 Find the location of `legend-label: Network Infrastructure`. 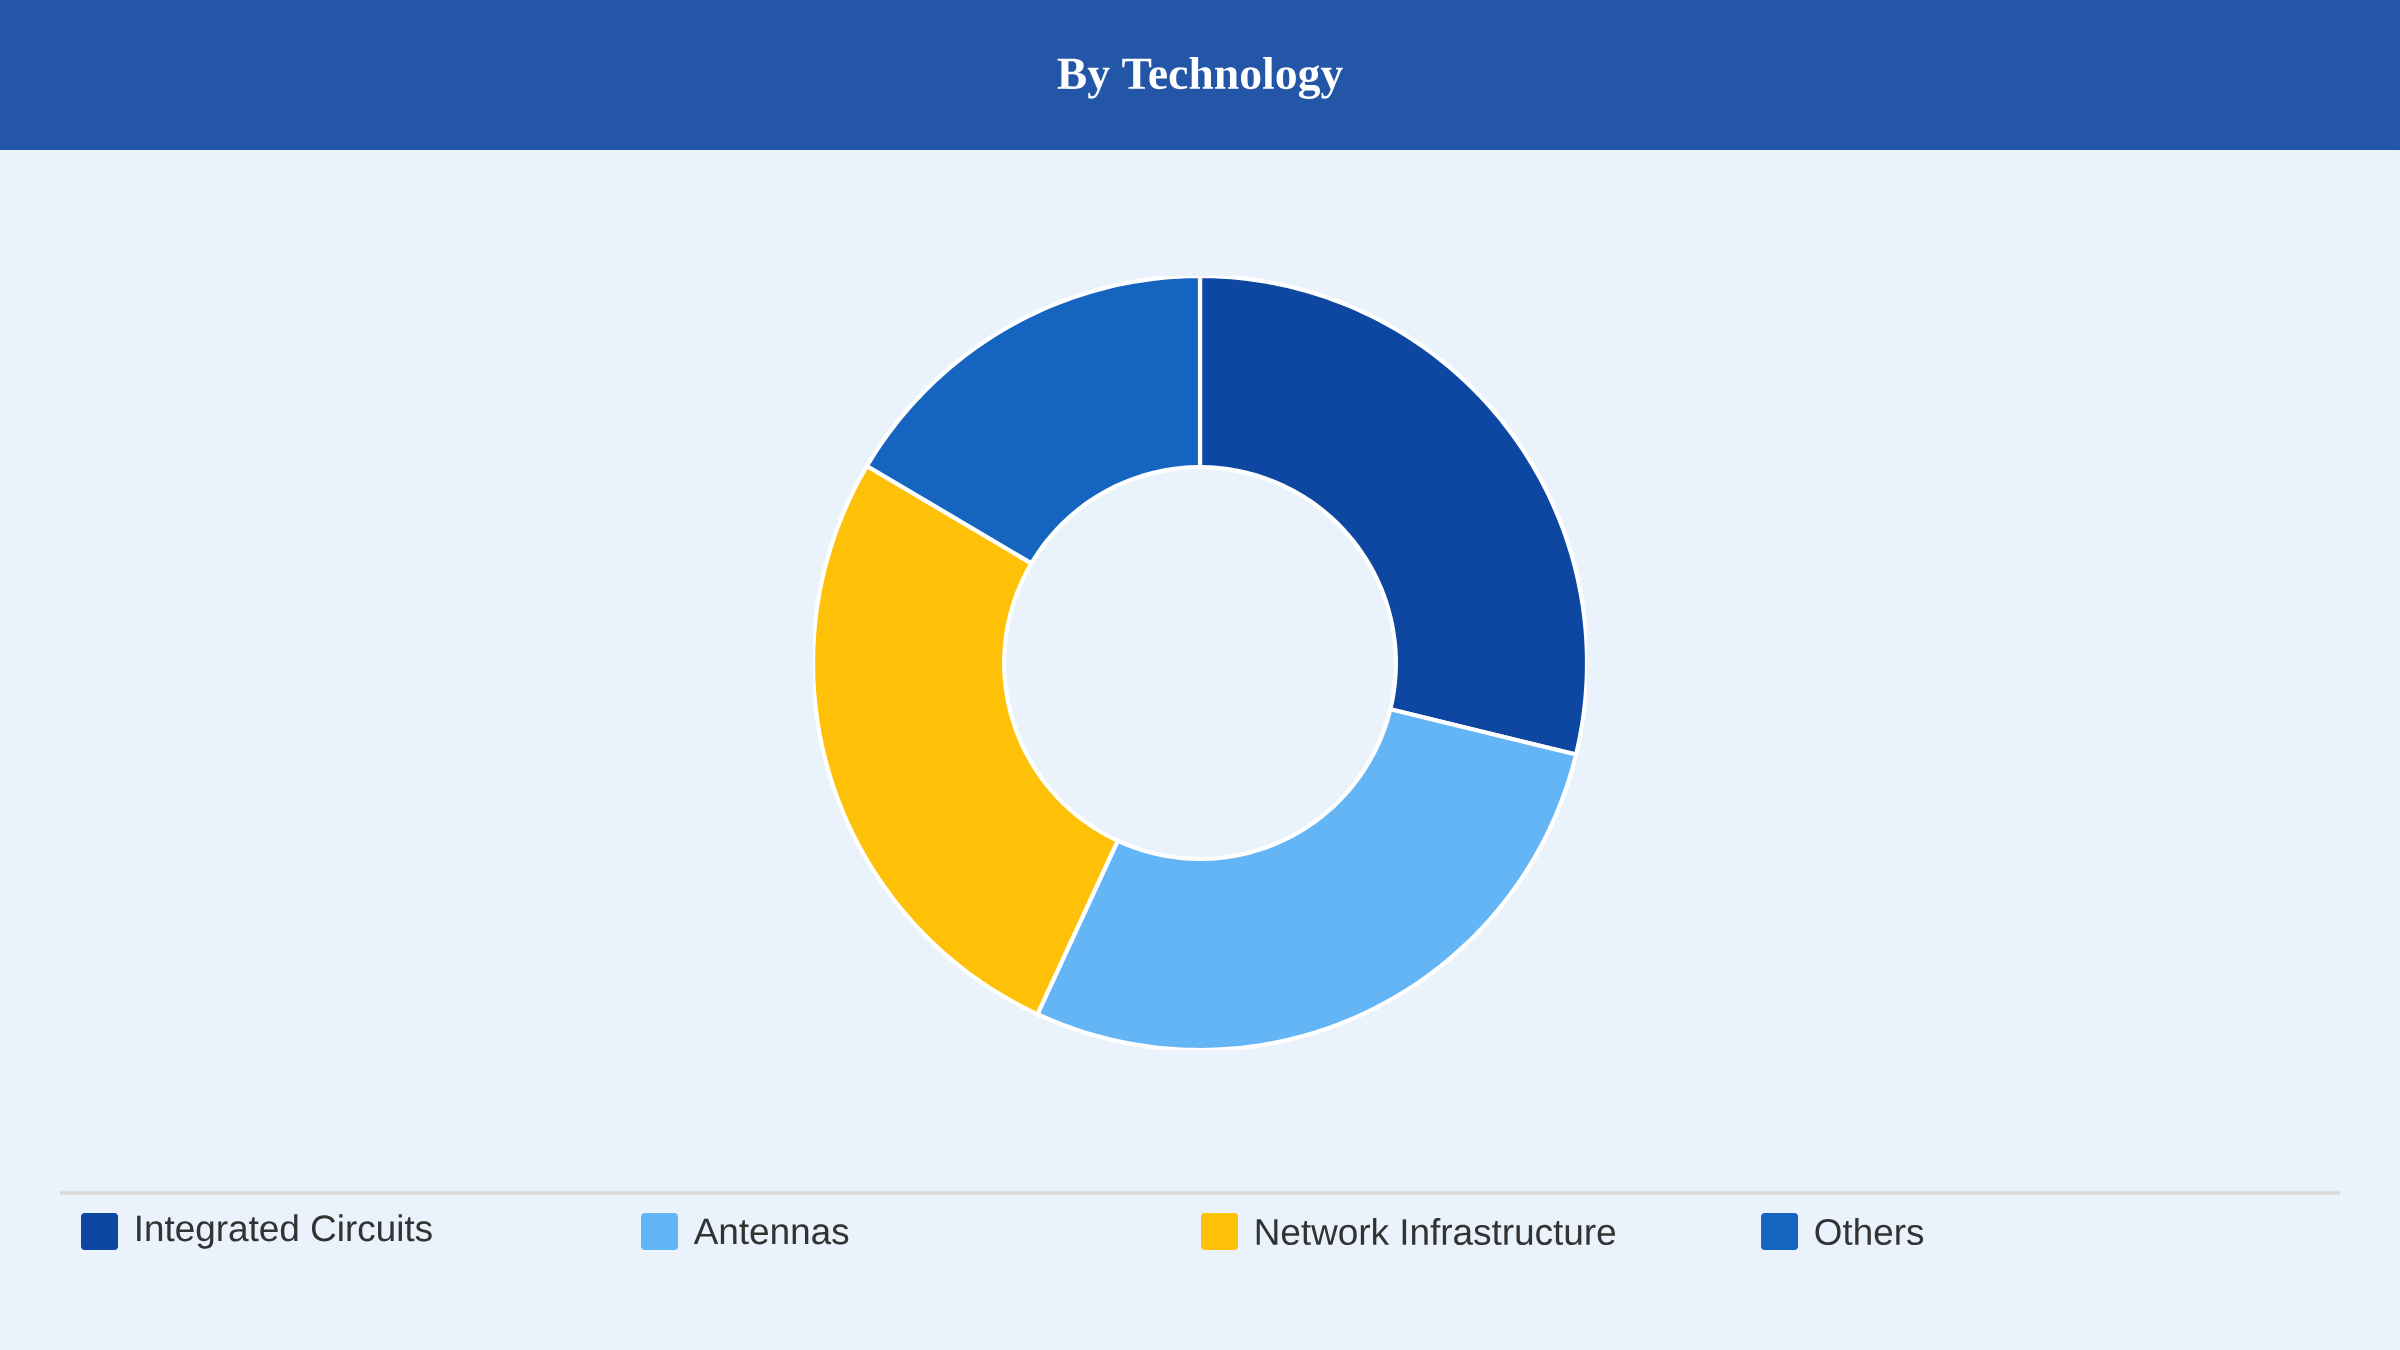

legend-label: Network Infrastructure is located at coordinates (1436, 1231).